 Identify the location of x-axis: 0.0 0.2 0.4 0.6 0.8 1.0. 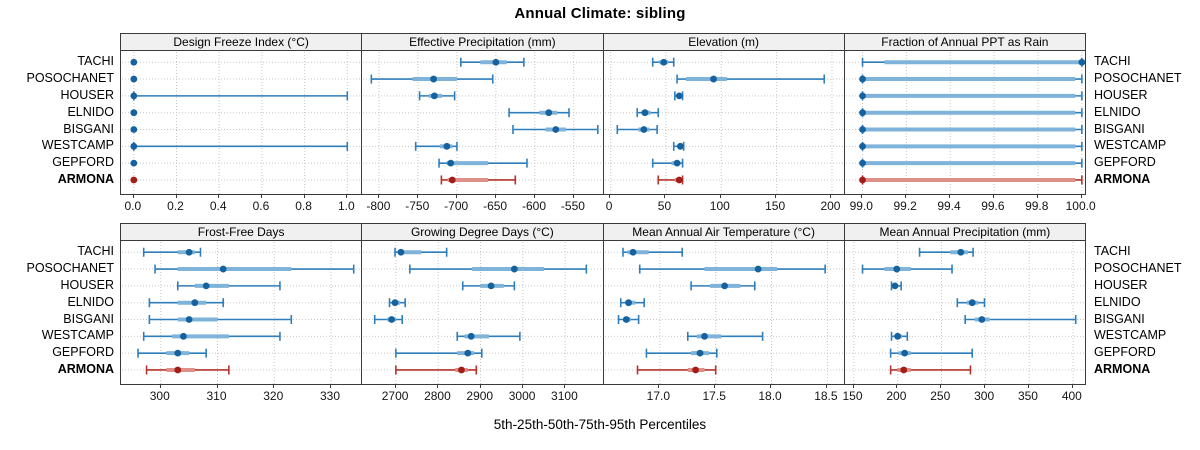
(241, 205).